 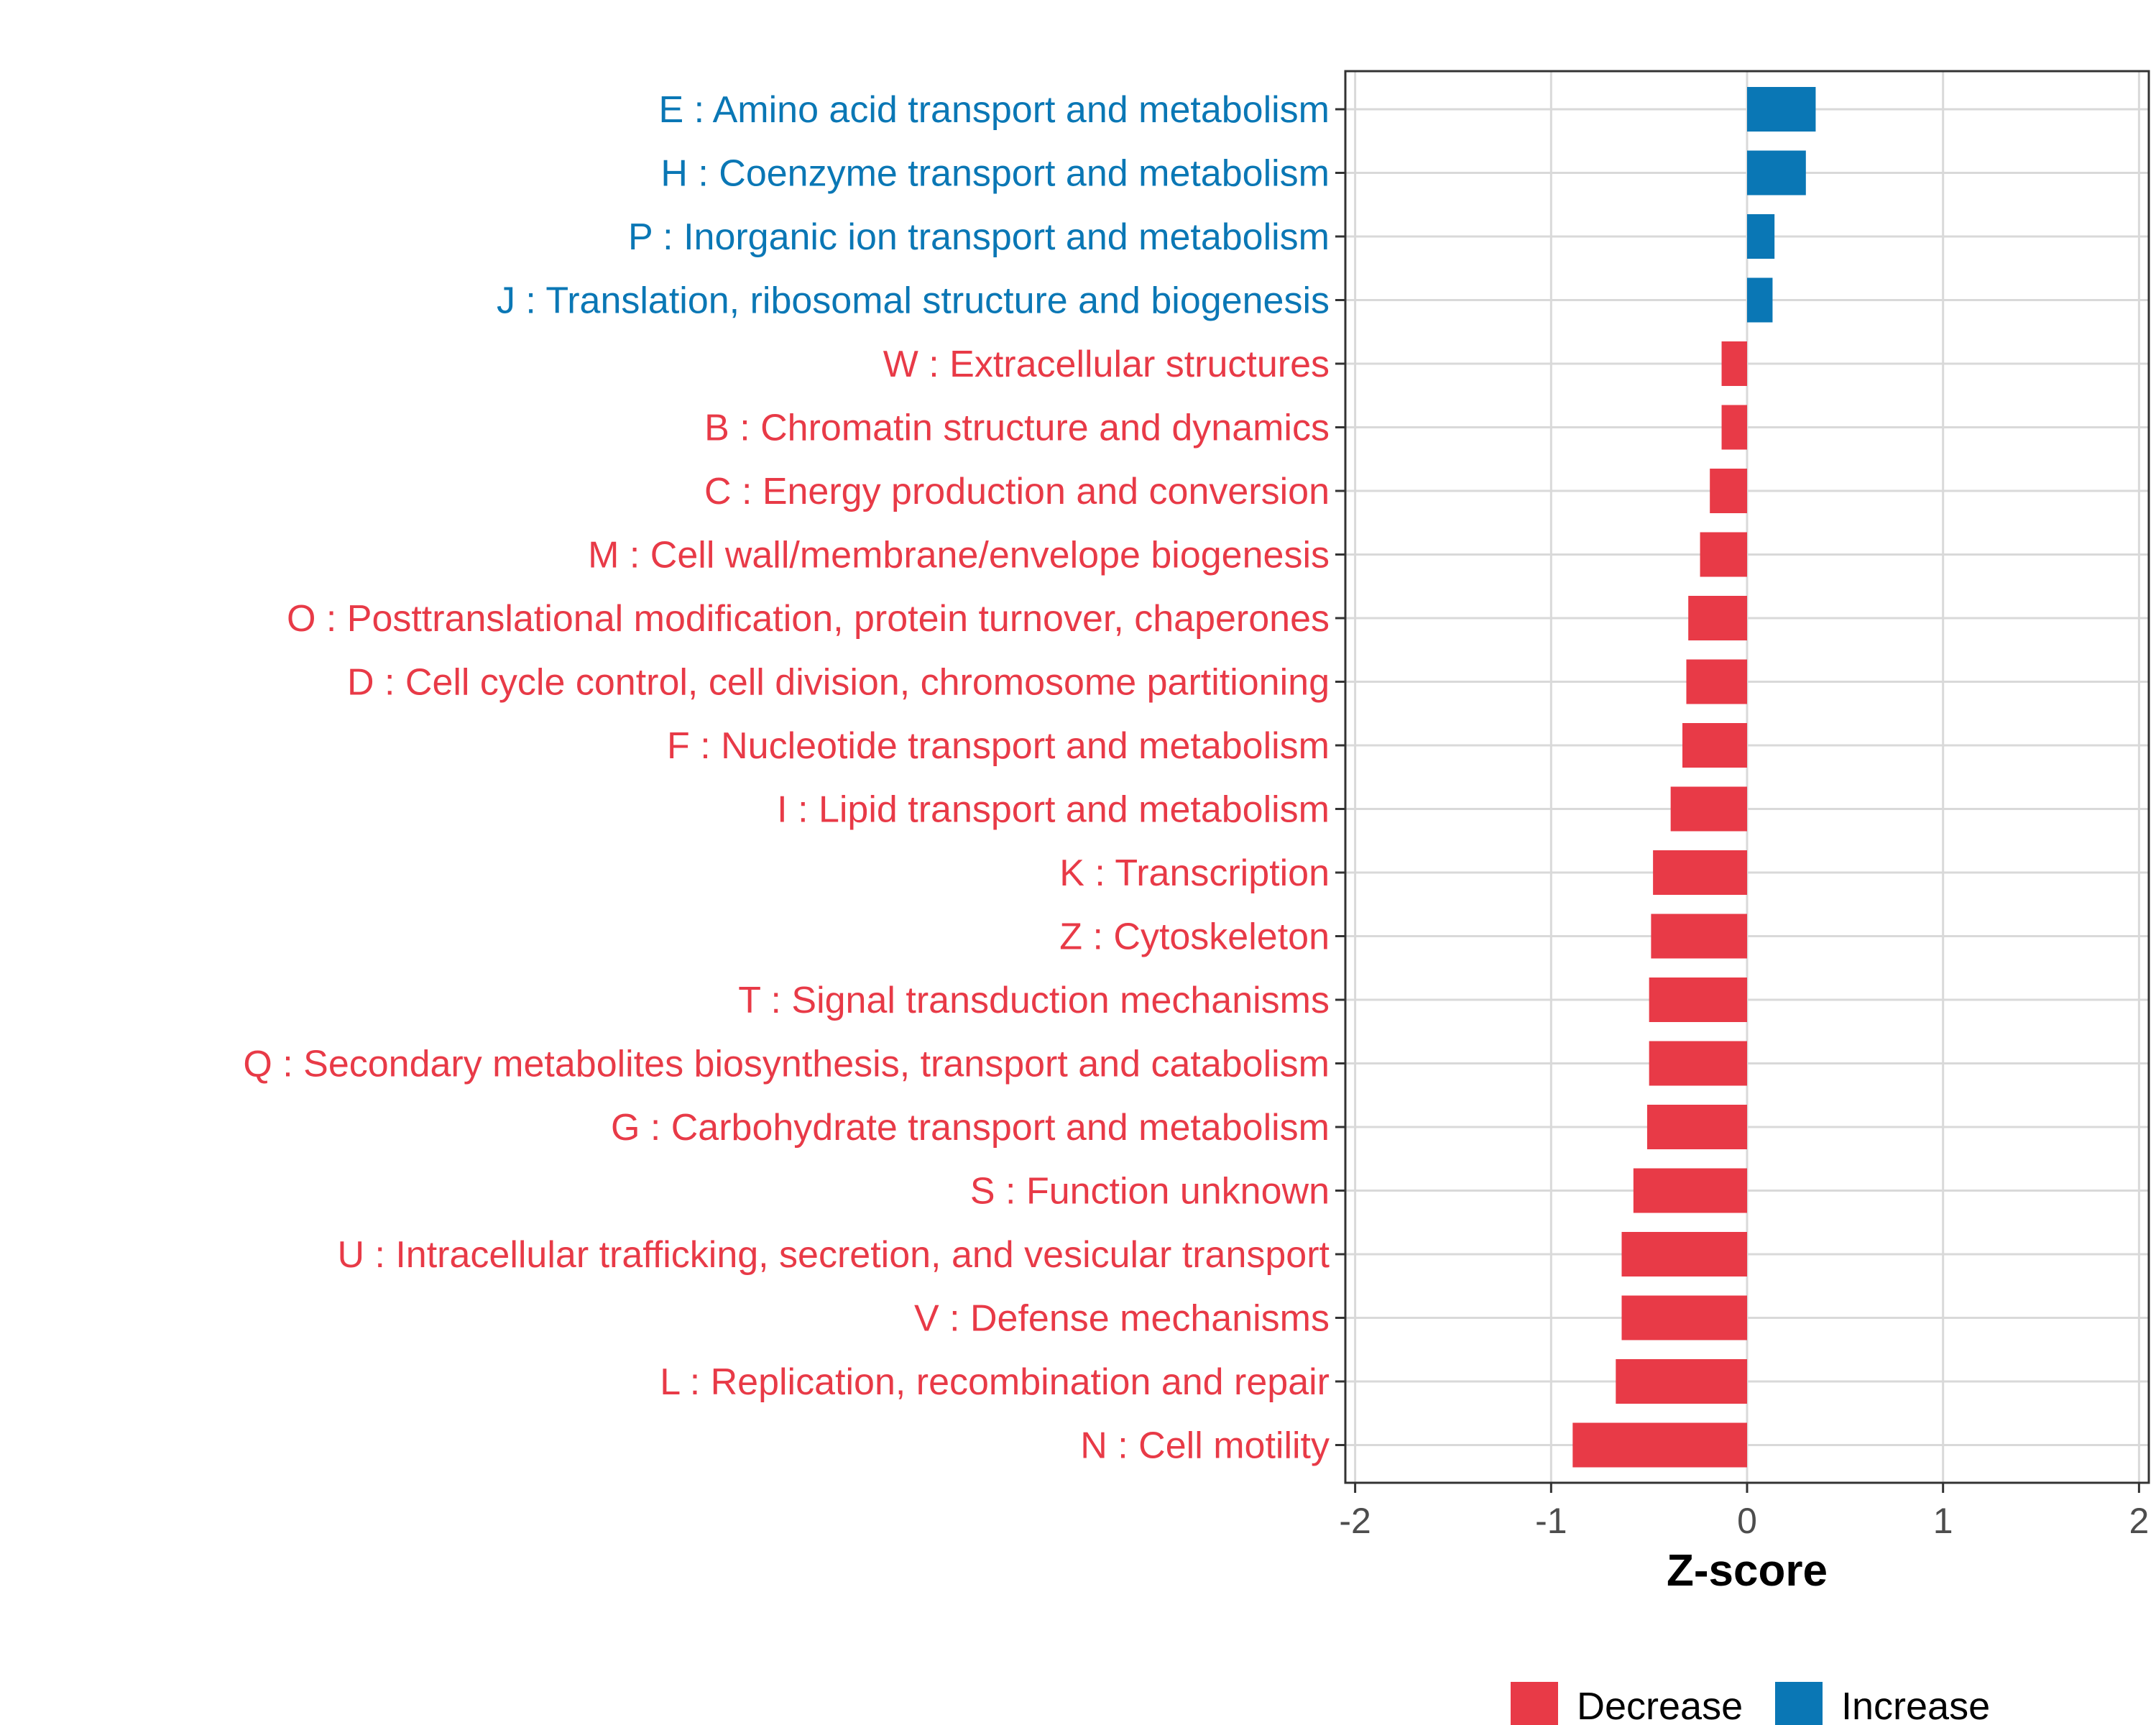 What do you see at coordinates (1034, 1000) in the screenshot?
I see `category-label: T : Signal transduction mechanisms` at bounding box center [1034, 1000].